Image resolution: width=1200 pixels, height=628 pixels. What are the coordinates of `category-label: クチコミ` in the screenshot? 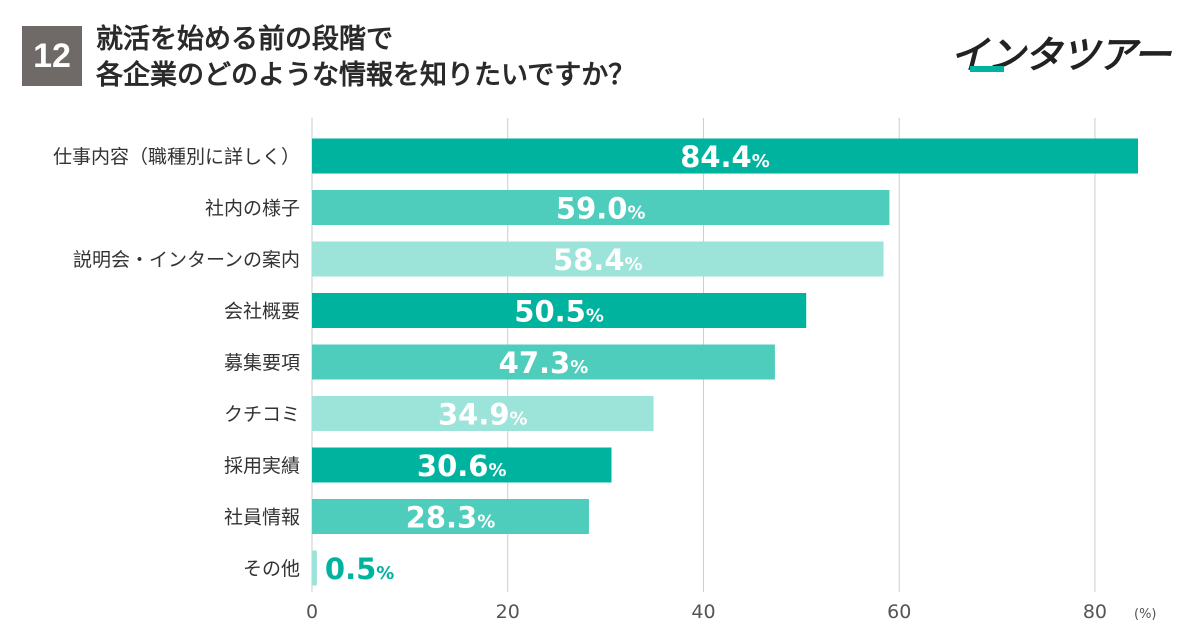 It's located at (262, 415).